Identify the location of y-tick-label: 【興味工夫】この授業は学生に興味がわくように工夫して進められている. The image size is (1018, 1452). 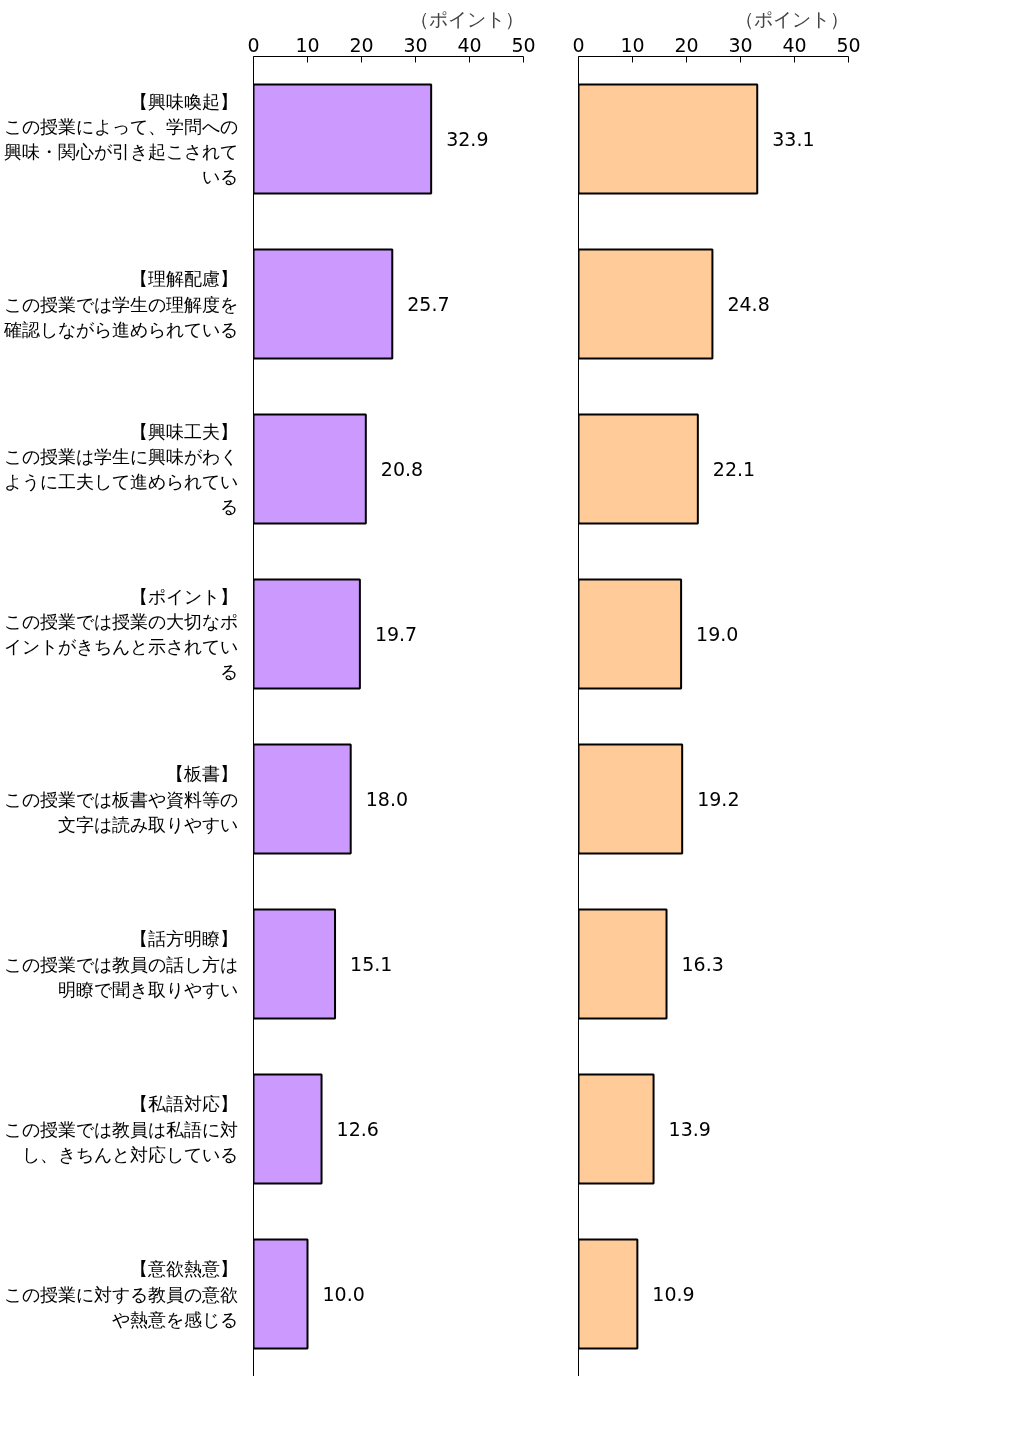
(120, 469).